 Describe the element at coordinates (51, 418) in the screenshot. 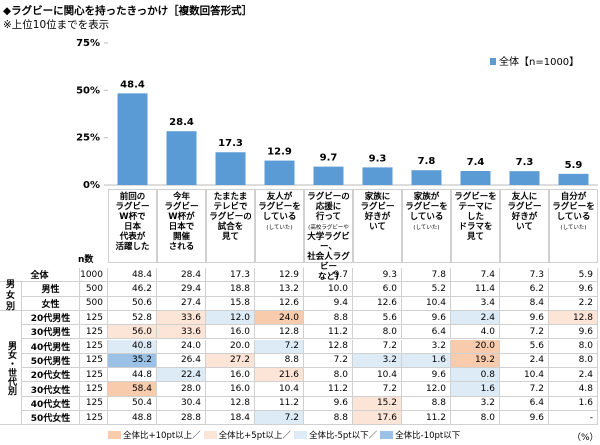

I see `row-label: 50代女性` at that location.